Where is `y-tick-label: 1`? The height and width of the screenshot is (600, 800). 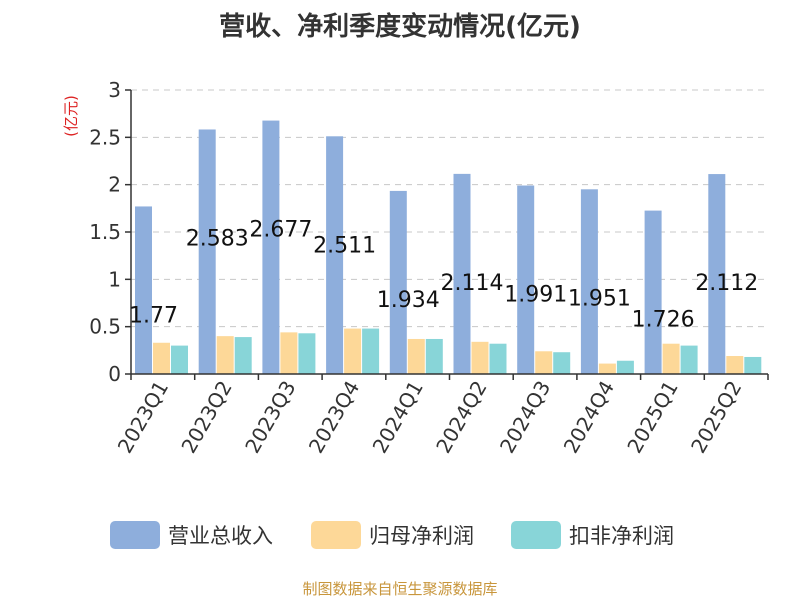 y-tick-label: 1 is located at coordinates (114, 279).